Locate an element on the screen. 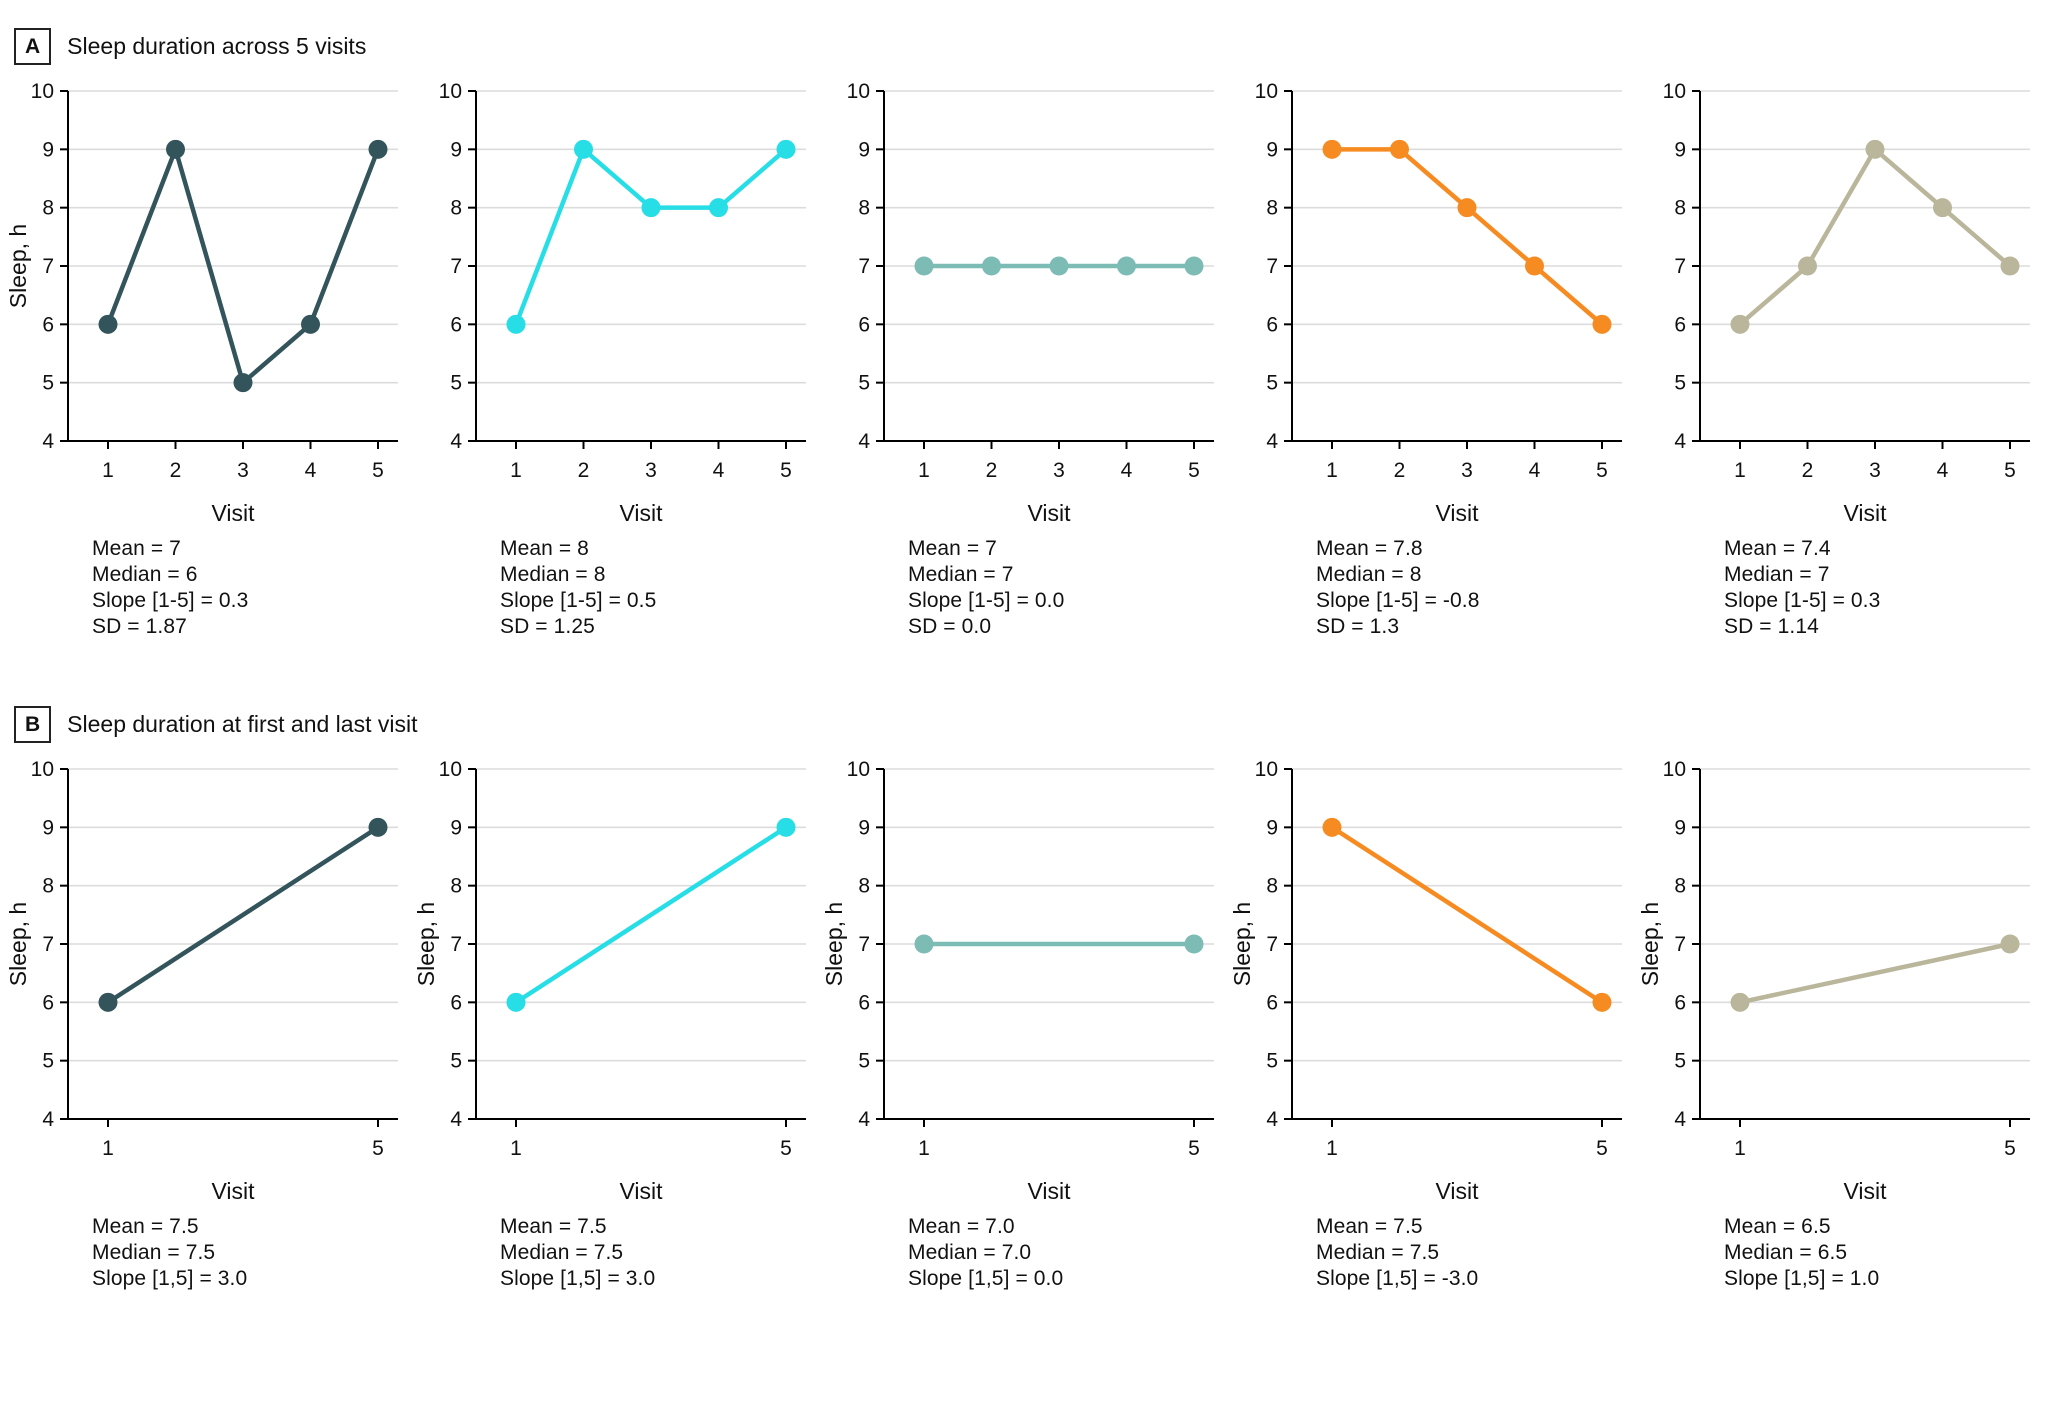  panel-spacer is located at coordinates (1024, 666).